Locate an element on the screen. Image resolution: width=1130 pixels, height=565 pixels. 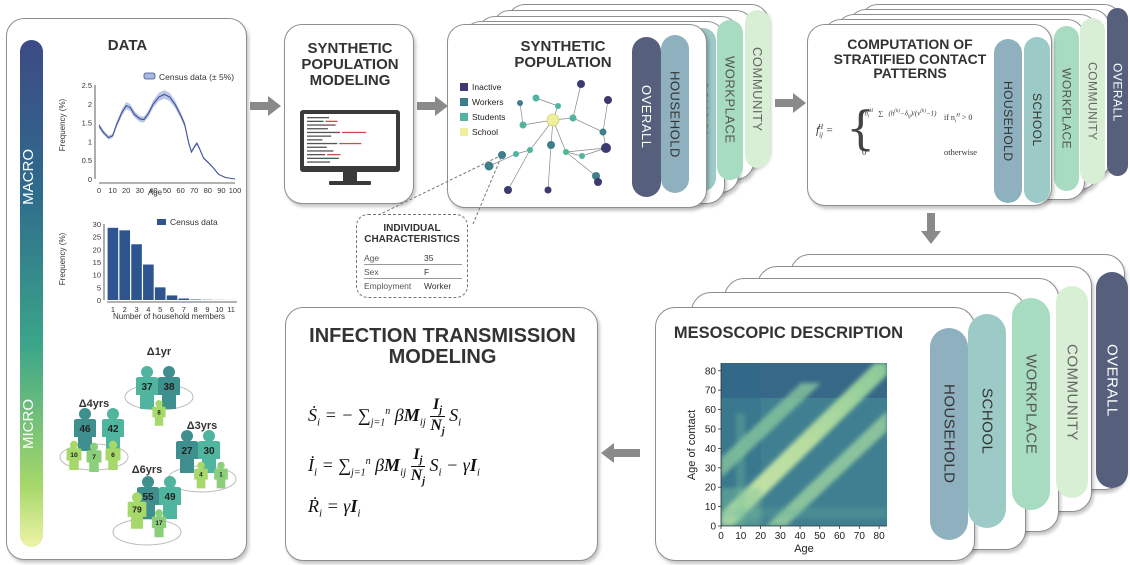
age-xtick-label: 100 is located at coordinates (235, 190).